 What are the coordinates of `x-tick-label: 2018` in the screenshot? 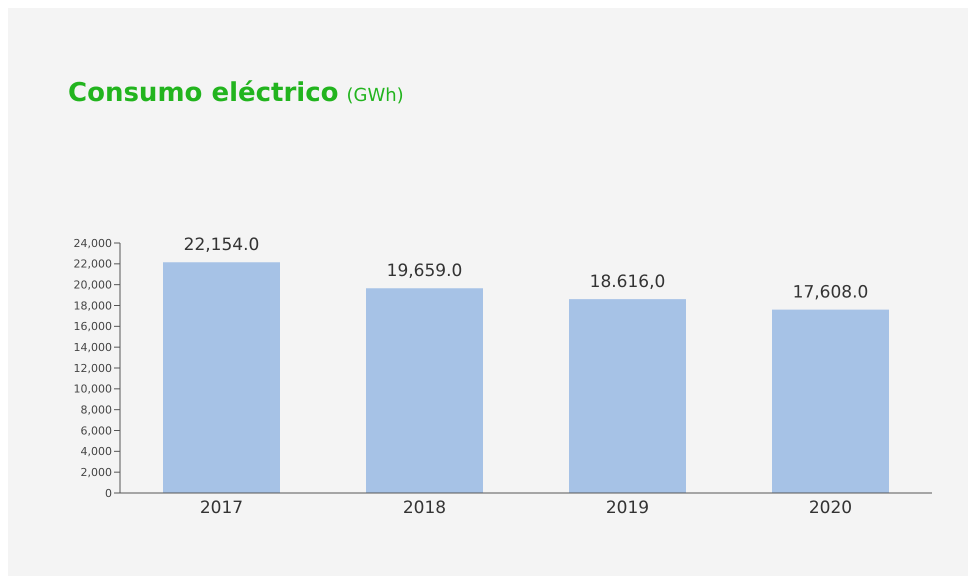 It's located at (424, 508).